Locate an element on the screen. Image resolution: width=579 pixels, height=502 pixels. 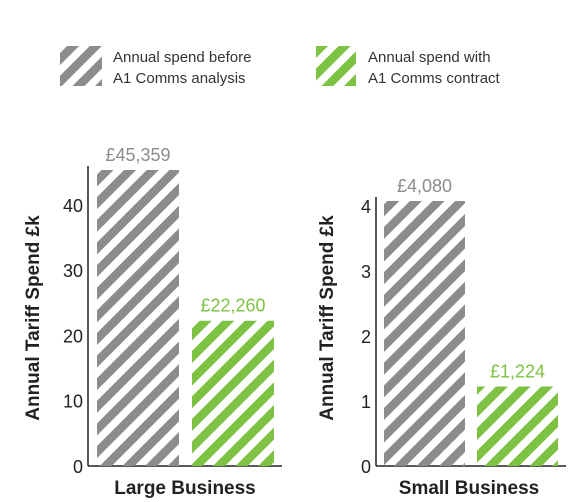
legend-label-with-line2: A1 Comms contract is located at coordinates (434, 78).